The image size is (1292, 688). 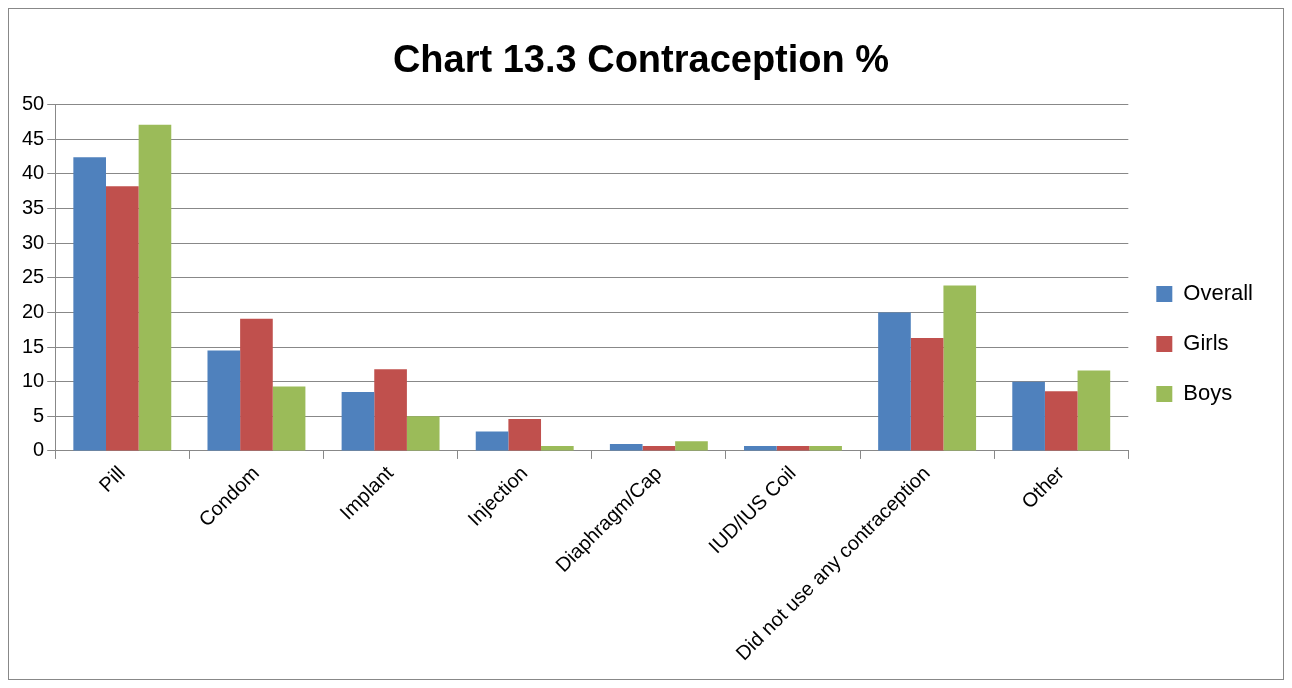 What do you see at coordinates (33, 207) in the screenshot?
I see `y-tick-label: 35` at bounding box center [33, 207].